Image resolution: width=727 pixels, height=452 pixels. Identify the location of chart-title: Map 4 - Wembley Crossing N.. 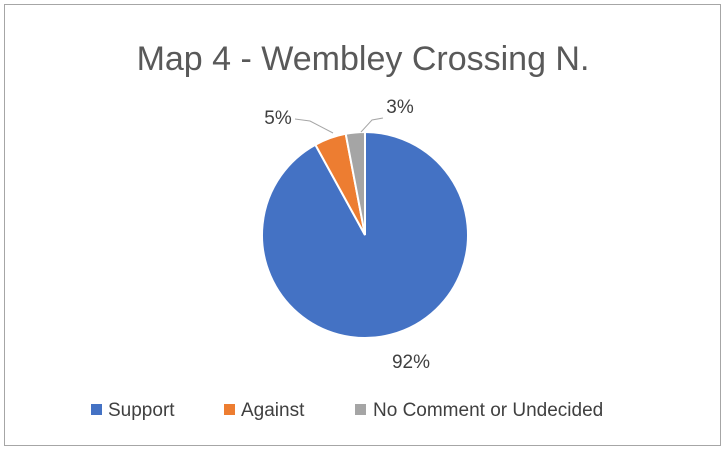
(363, 59).